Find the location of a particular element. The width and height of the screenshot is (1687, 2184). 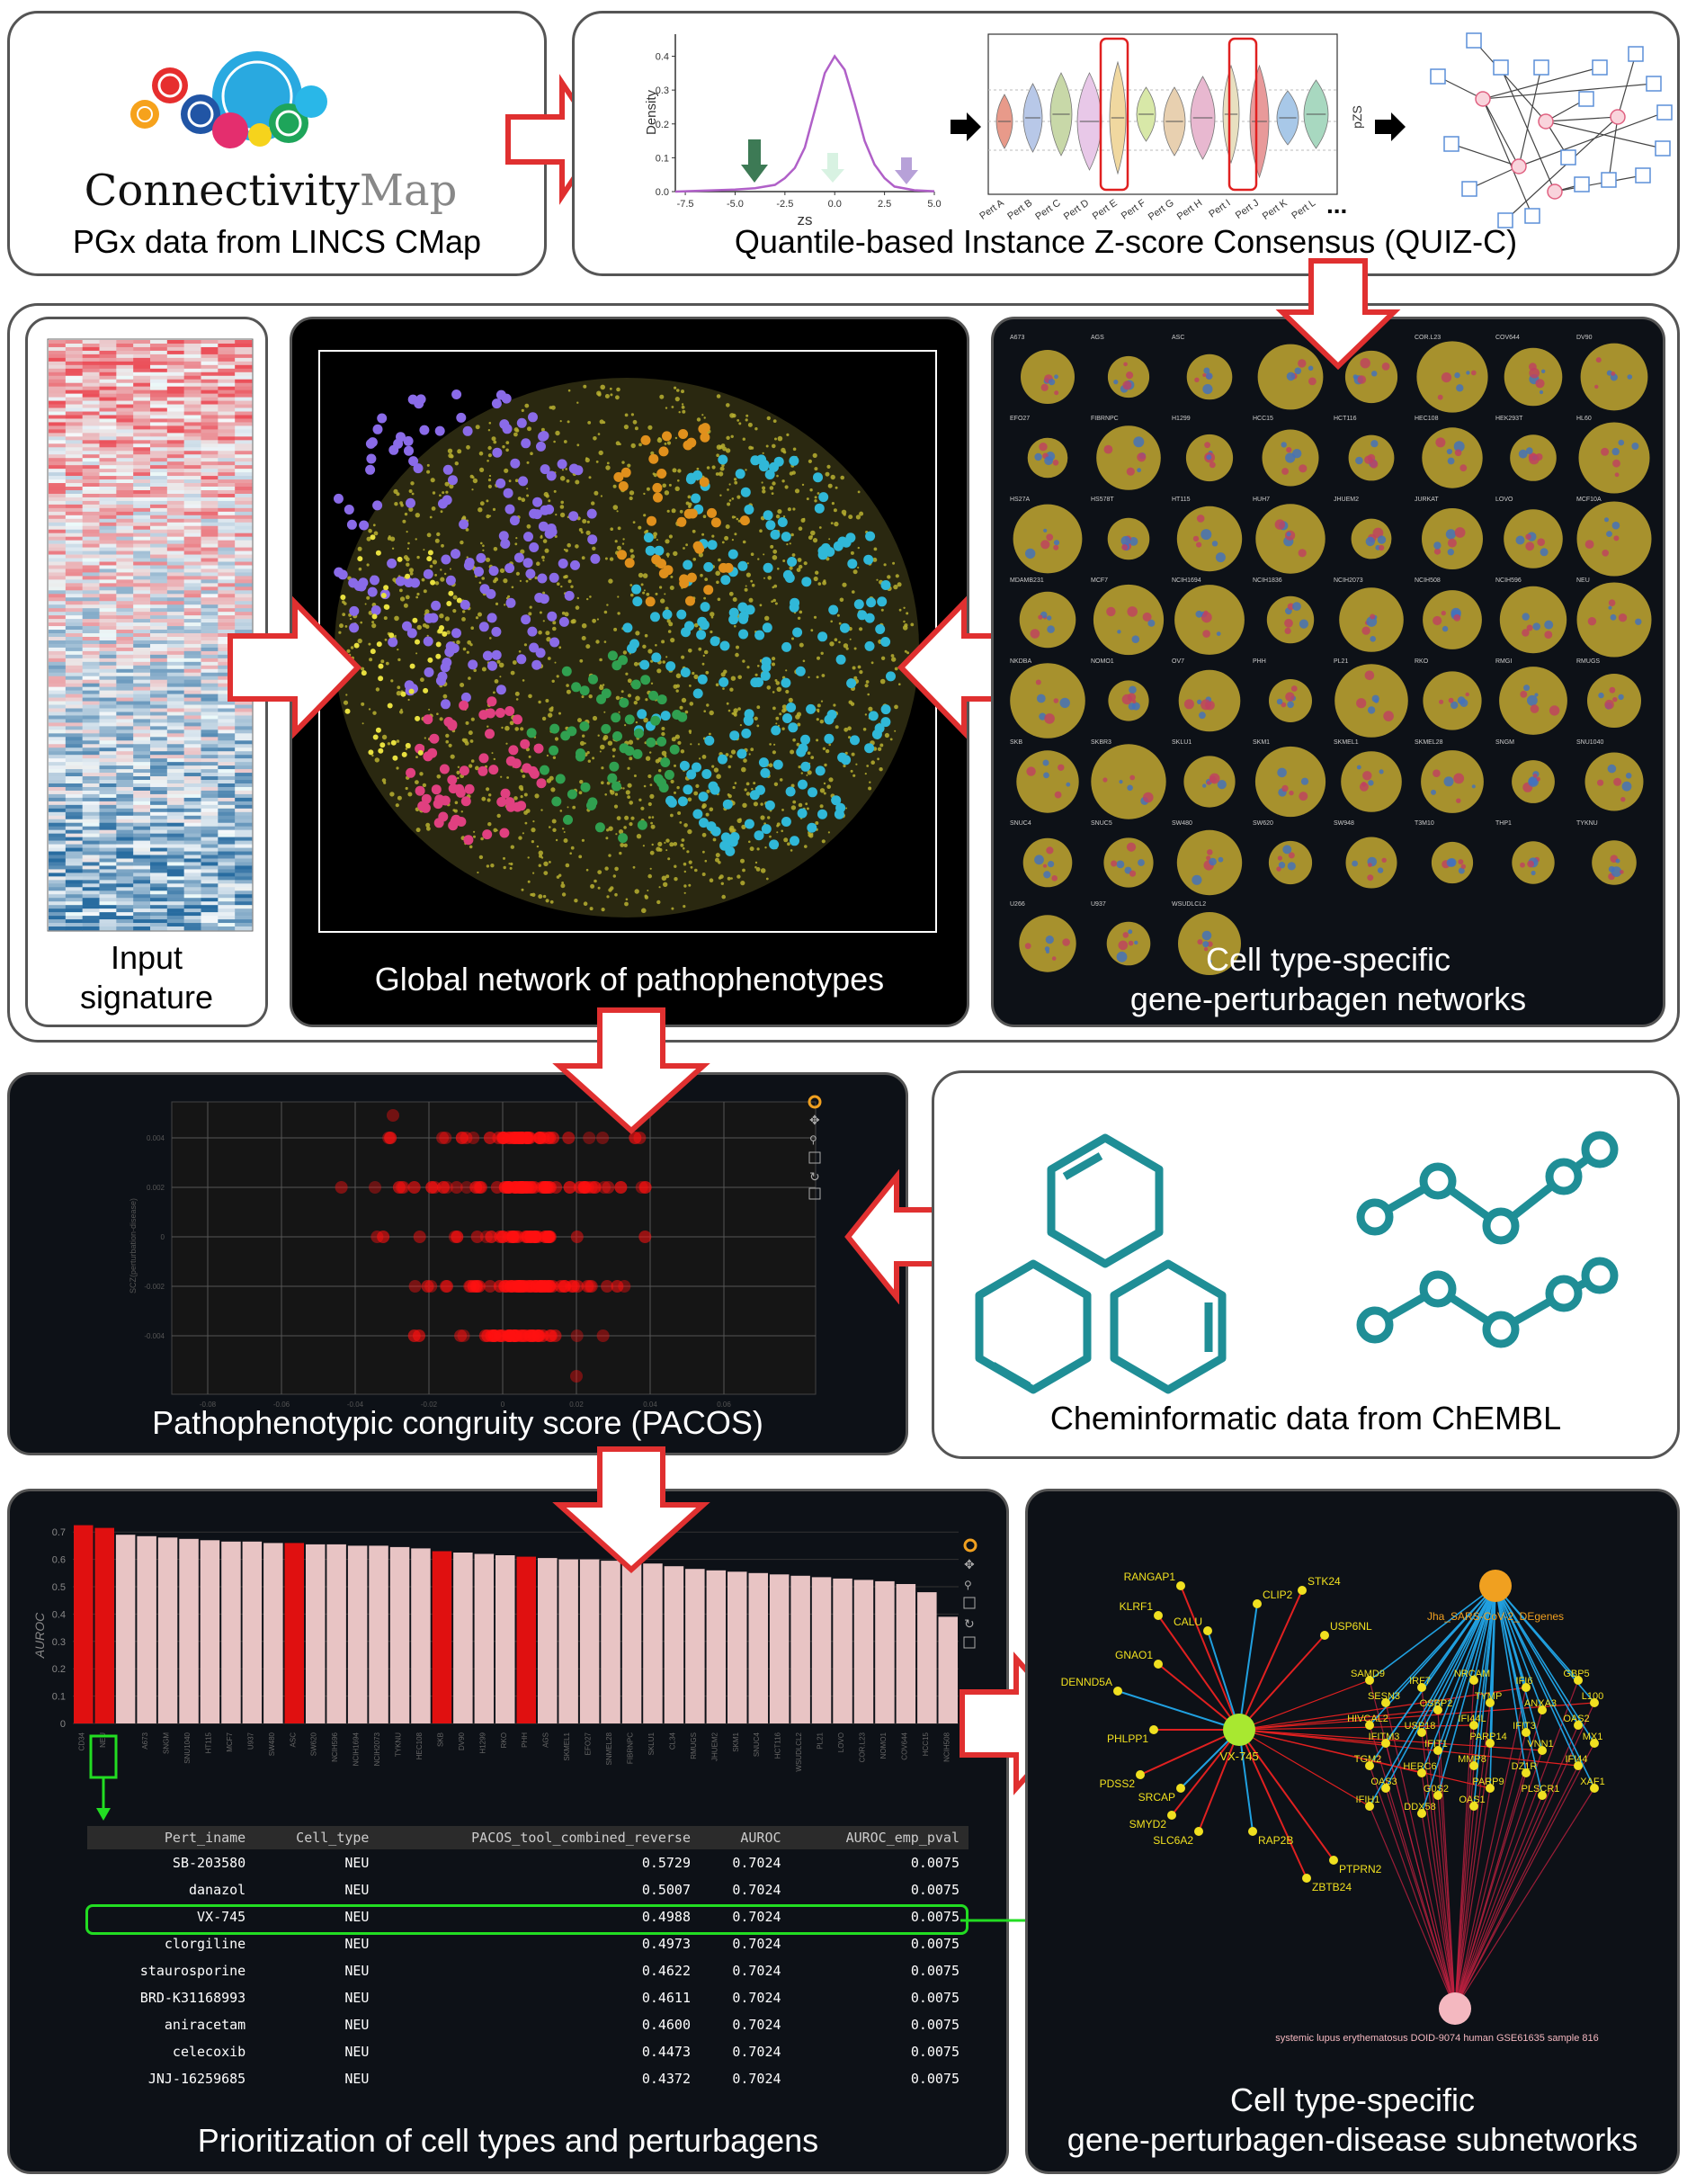

black-arrow-icon is located at coordinates (1390, 127).